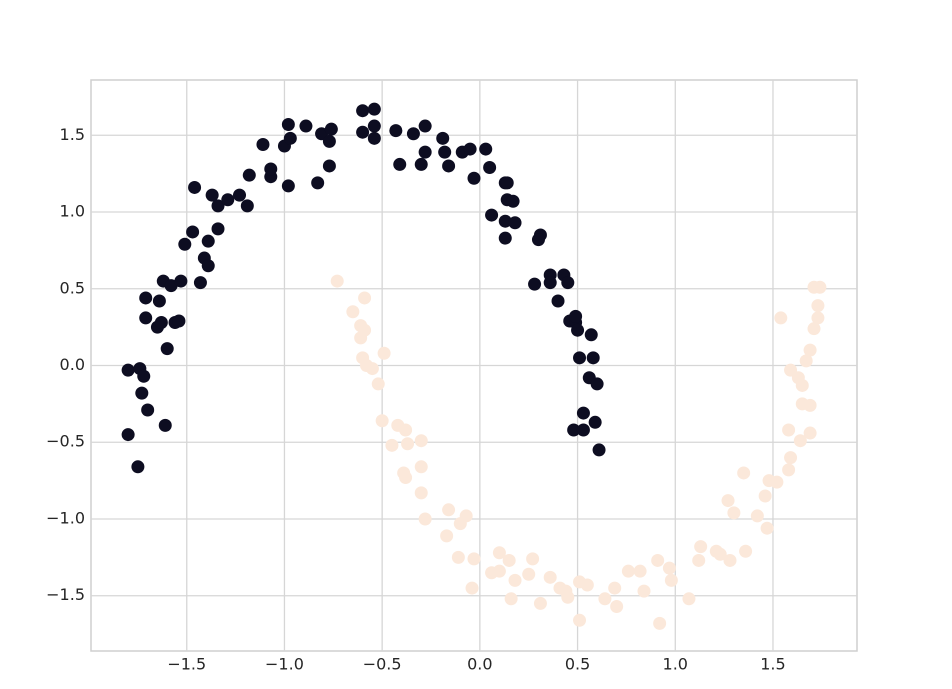  What do you see at coordinates (72, 211) in the screenshot?
I see `y-tick-label: 1.0` at bounding box center [72, 211].